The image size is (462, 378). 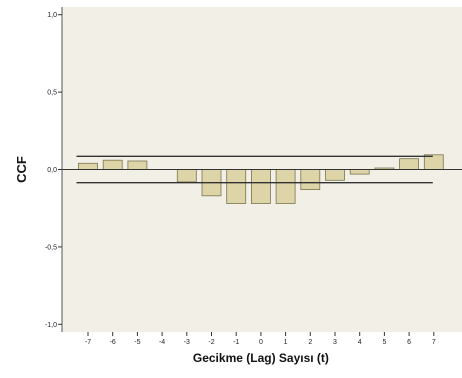 I want to click on x-tick-label: 1, so click(x=286, y=342).